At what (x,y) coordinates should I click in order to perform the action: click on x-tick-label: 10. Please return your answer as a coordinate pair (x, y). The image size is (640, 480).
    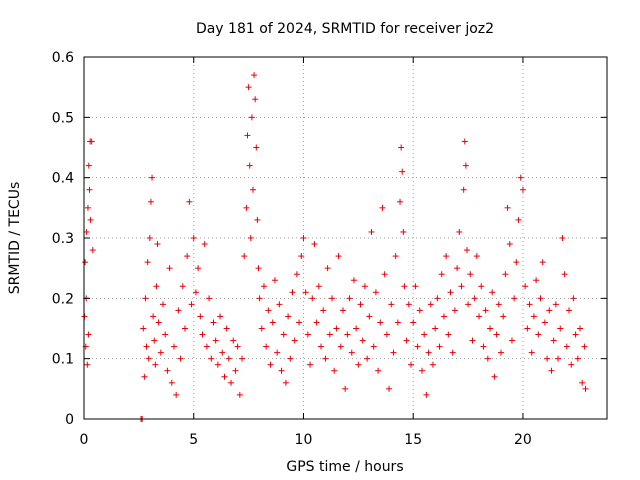
    Looking at the image, I should click on (304, 440).